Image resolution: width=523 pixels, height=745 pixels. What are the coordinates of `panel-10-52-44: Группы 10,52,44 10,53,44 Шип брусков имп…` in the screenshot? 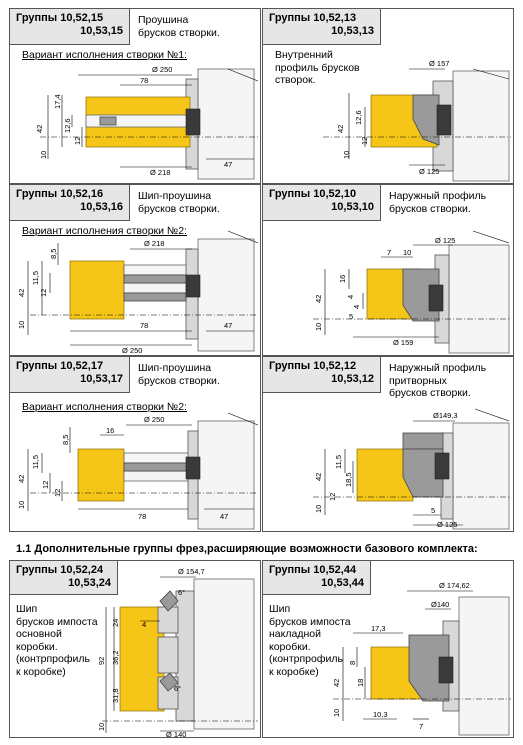 It's located at (388, 649).